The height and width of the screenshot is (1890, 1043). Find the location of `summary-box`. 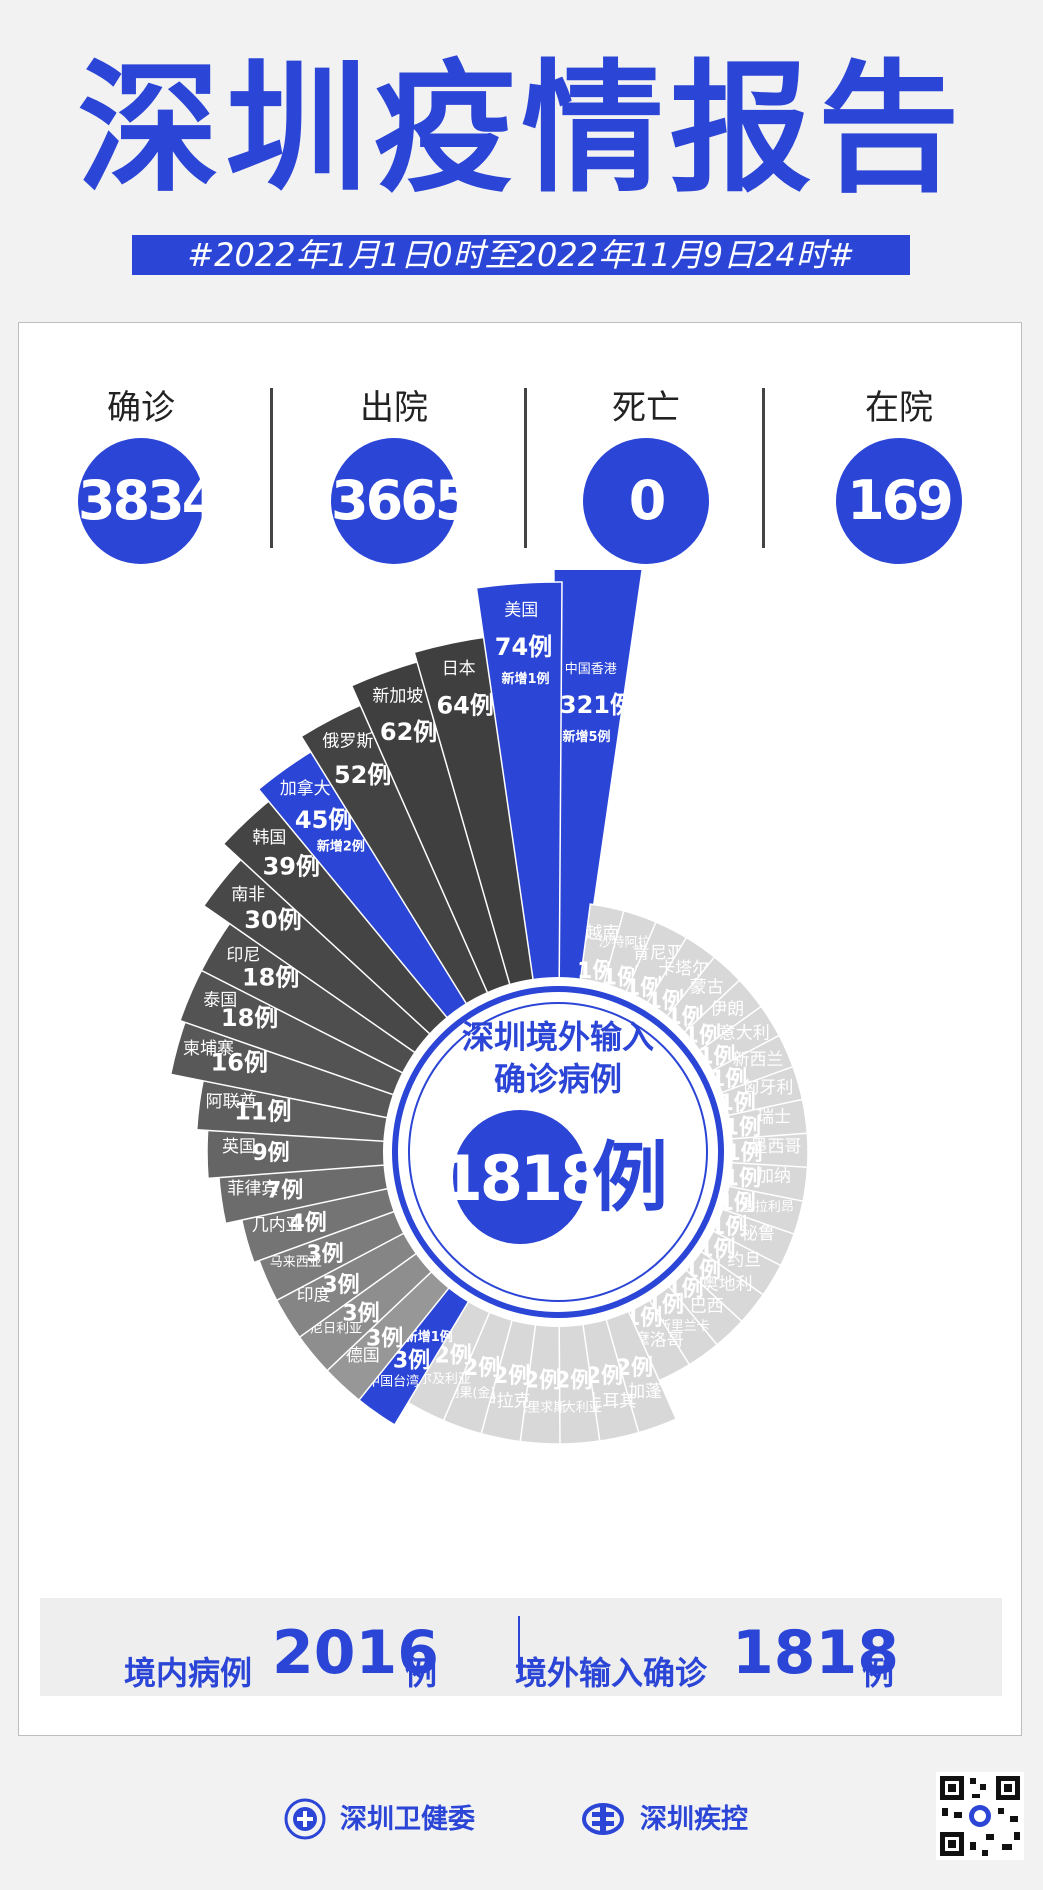

summary-box is located at coordinates (521, 1647).